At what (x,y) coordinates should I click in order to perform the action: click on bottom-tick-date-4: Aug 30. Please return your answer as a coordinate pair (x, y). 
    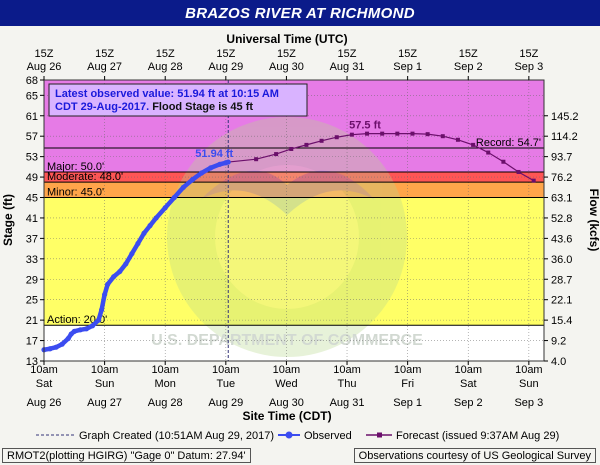
    Looking at the image, I should click on (286, 403).